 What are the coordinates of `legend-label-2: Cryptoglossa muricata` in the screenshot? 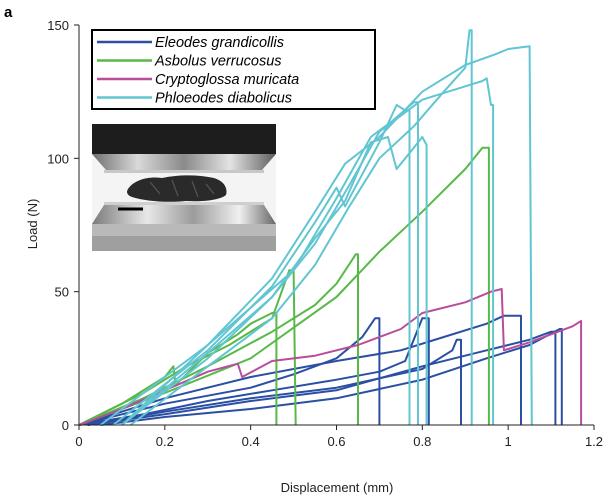 It's located at (227, 80).